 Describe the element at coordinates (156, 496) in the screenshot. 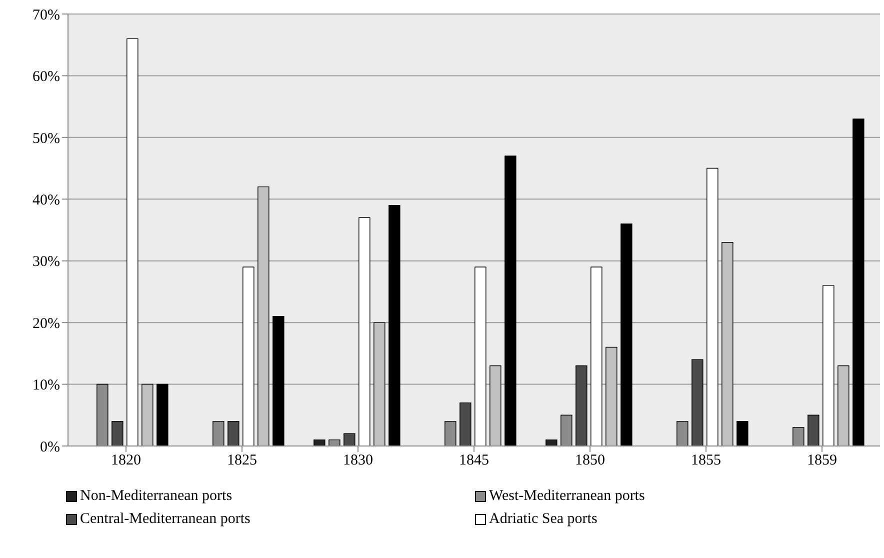

I see `legend-label: Non-Mediterranean ports` at that location.